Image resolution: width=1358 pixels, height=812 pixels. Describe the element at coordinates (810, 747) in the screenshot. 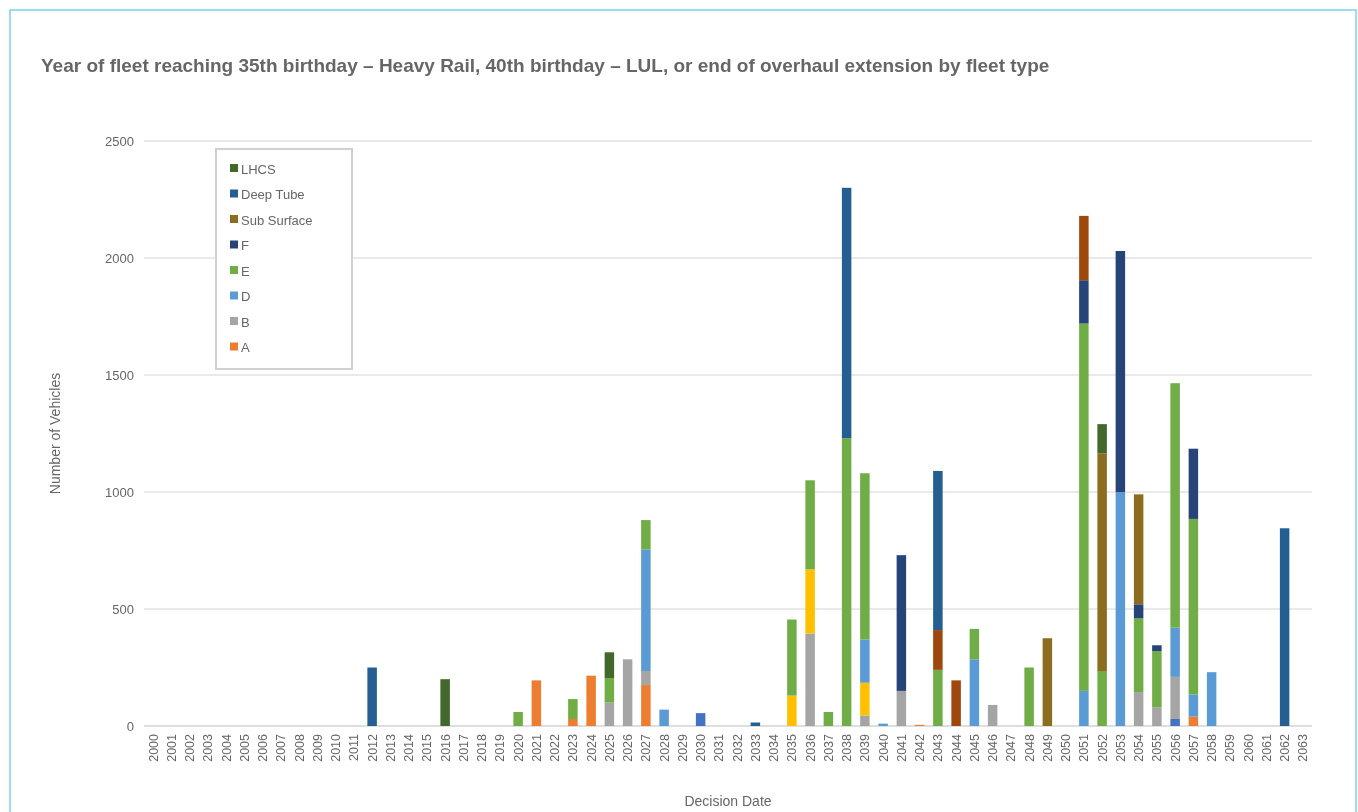

I see `x-tick-label: 2036` at that location.